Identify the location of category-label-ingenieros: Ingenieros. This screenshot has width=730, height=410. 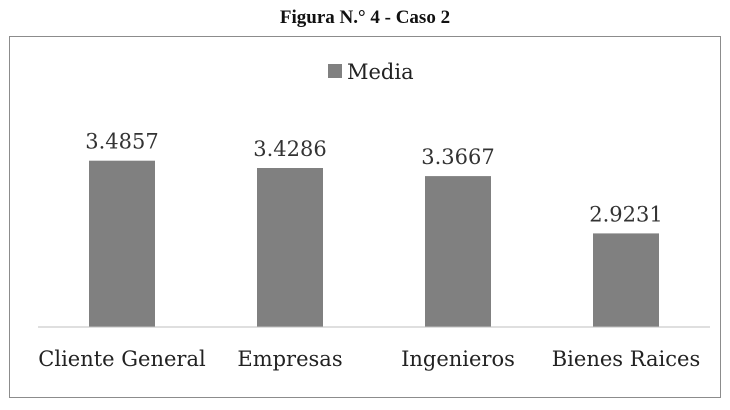
(458, 359).